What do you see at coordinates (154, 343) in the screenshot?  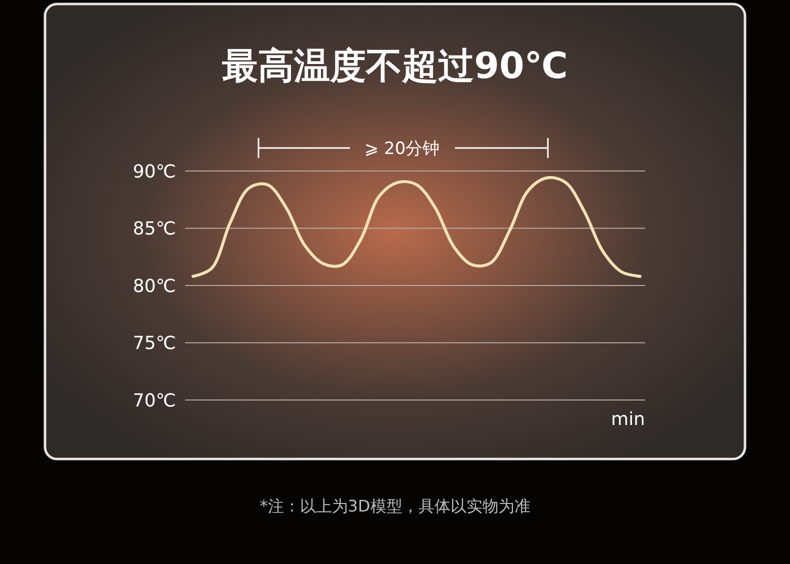 I see `y-tick-label: 75℃` at bounding box center [154, 343].